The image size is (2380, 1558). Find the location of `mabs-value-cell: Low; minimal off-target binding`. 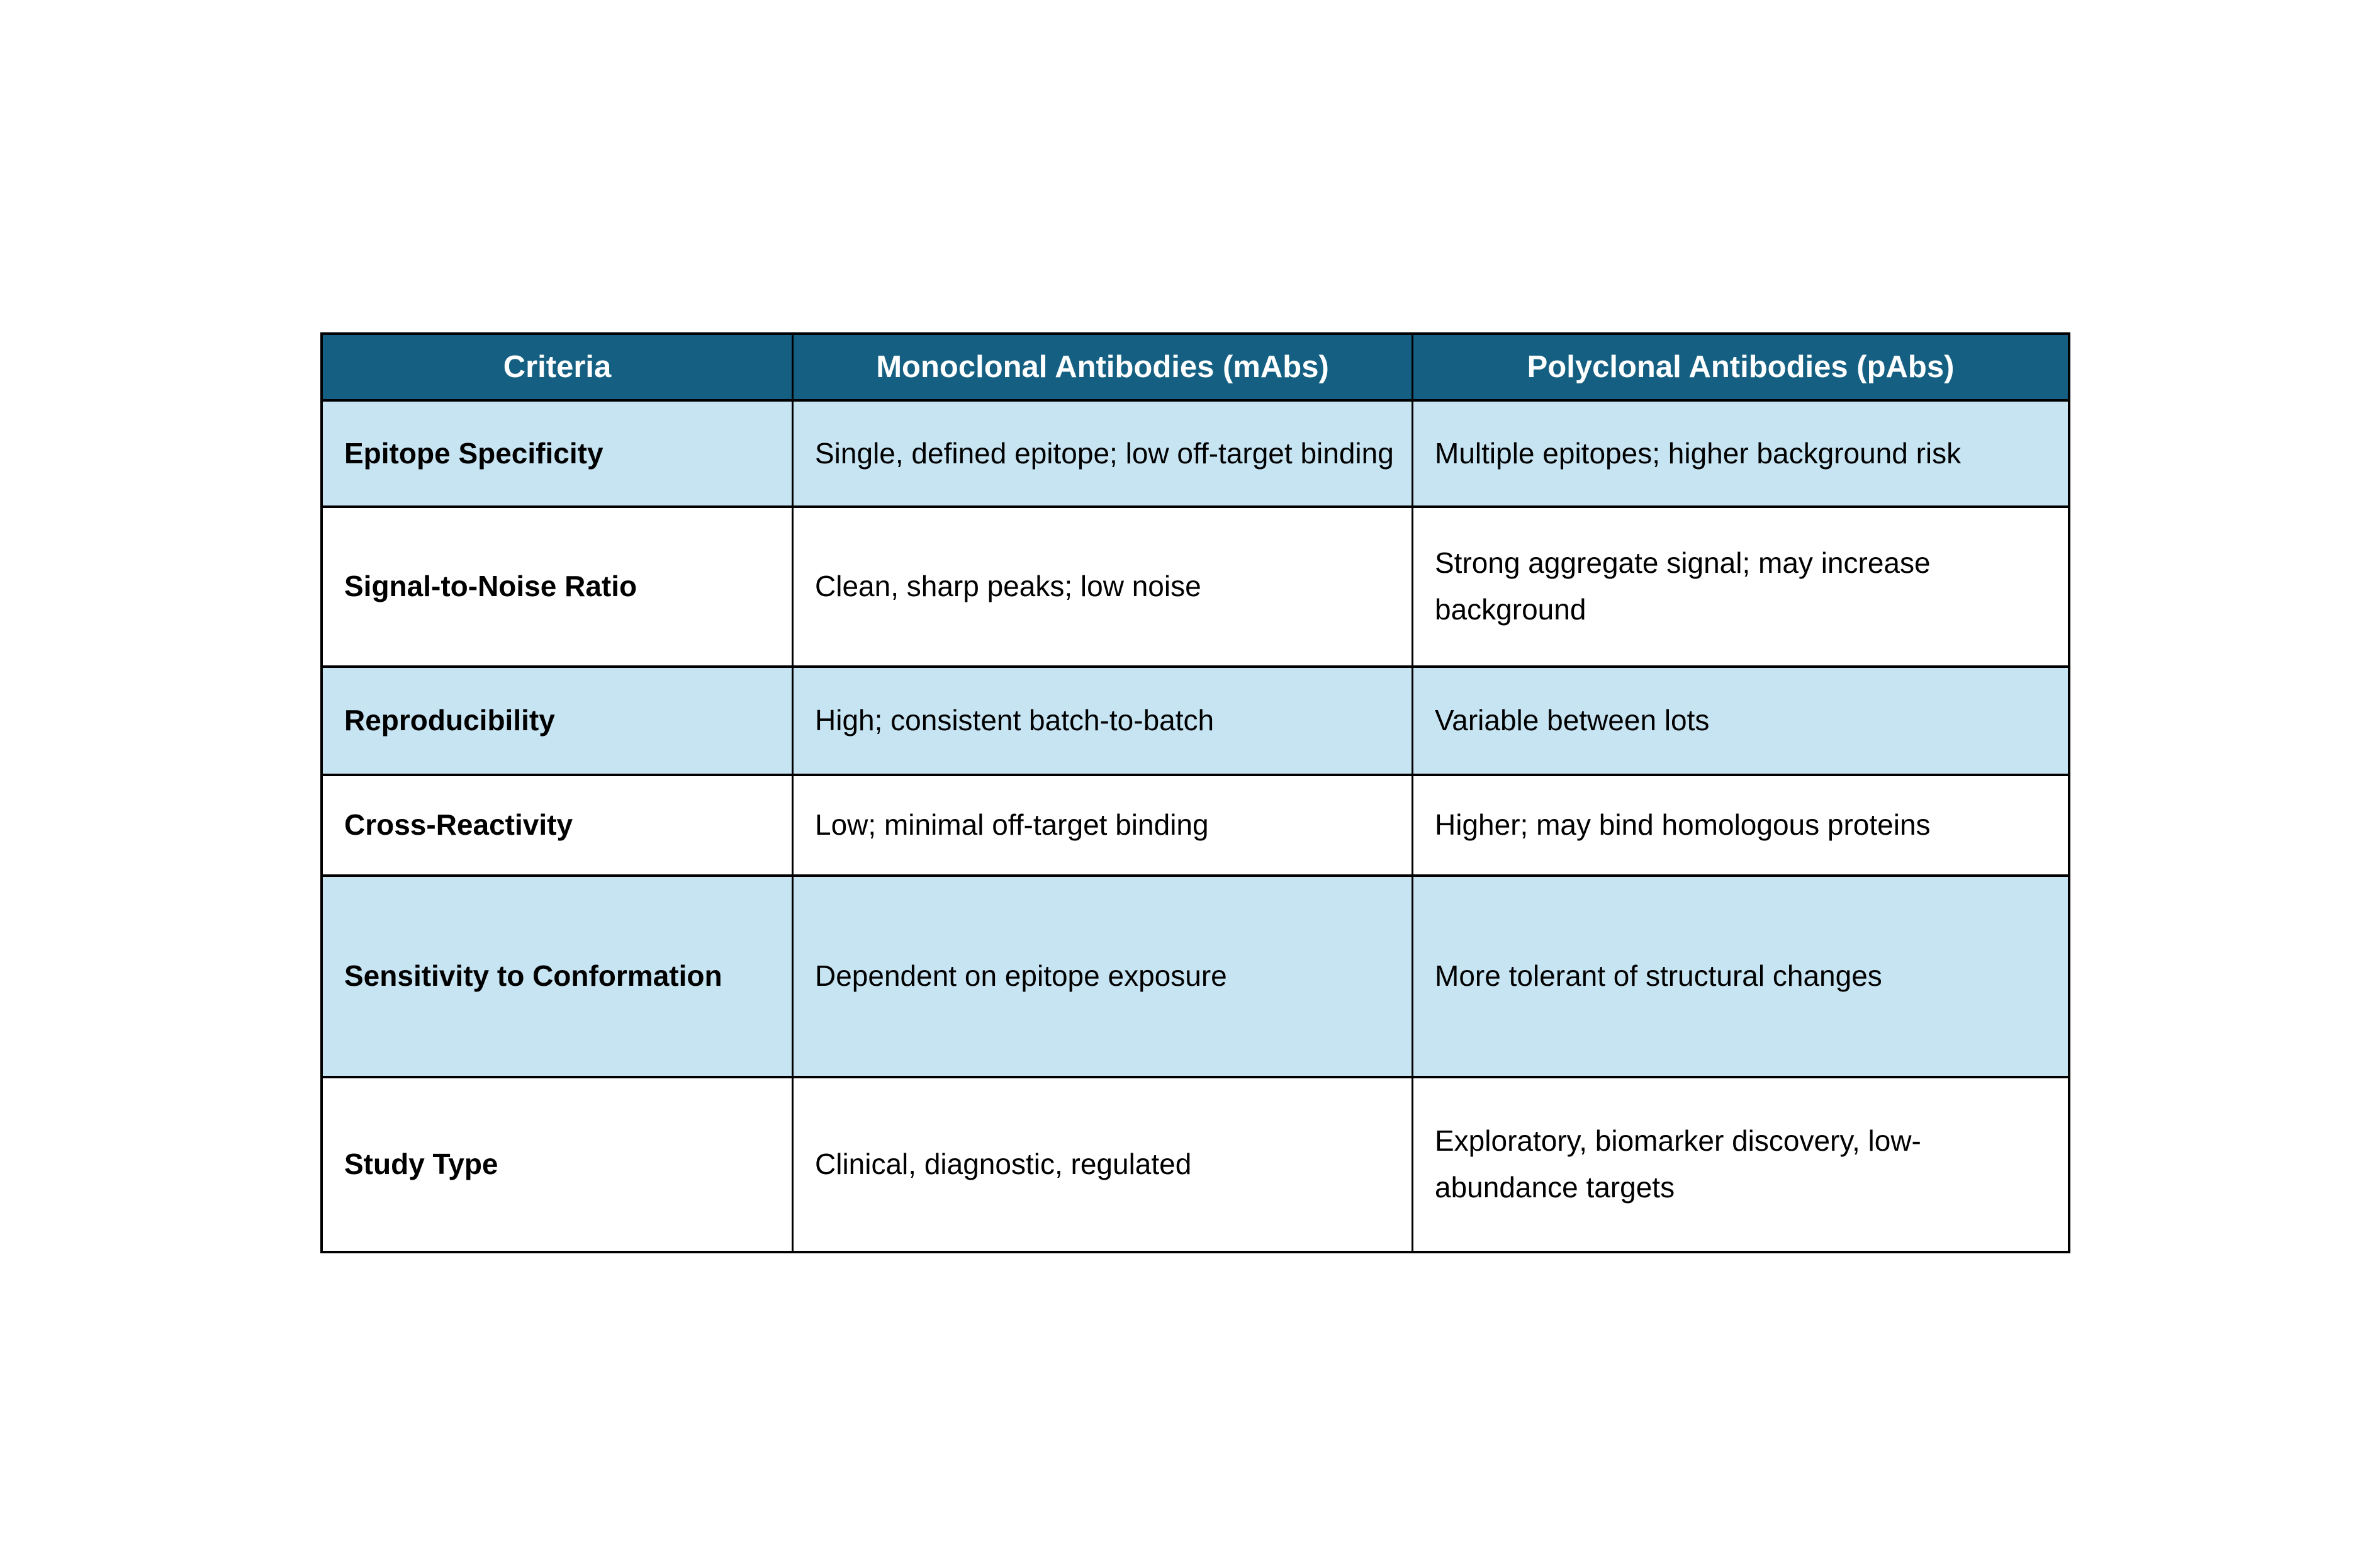

mabs-value-cell: Low; minimal off-target binding is located at coordinates (1103, 825).